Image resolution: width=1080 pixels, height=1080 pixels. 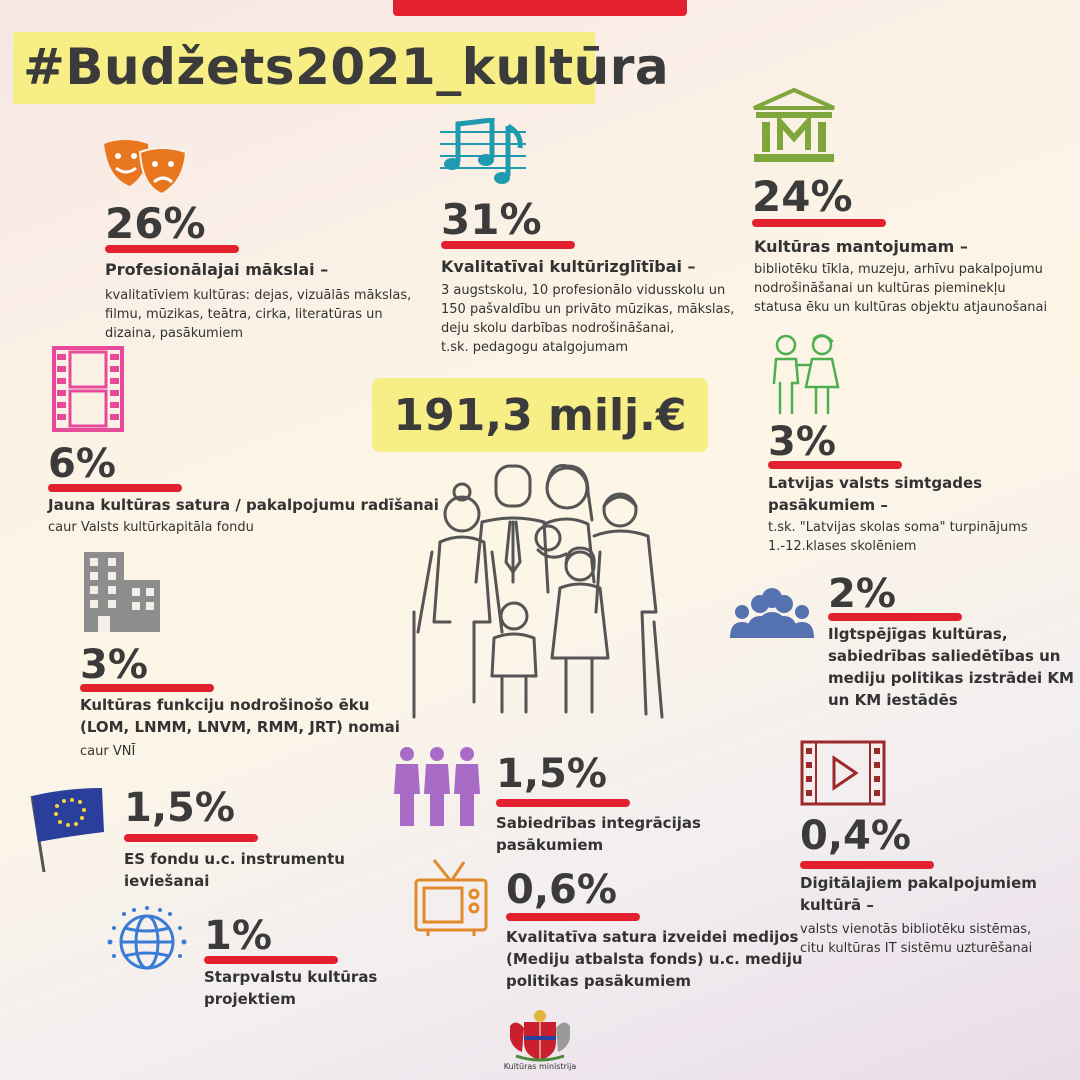 What do you see at coordinates (115, 488) in the screenshot?
I see `bar-new-content` at bounding box center [115, 488].